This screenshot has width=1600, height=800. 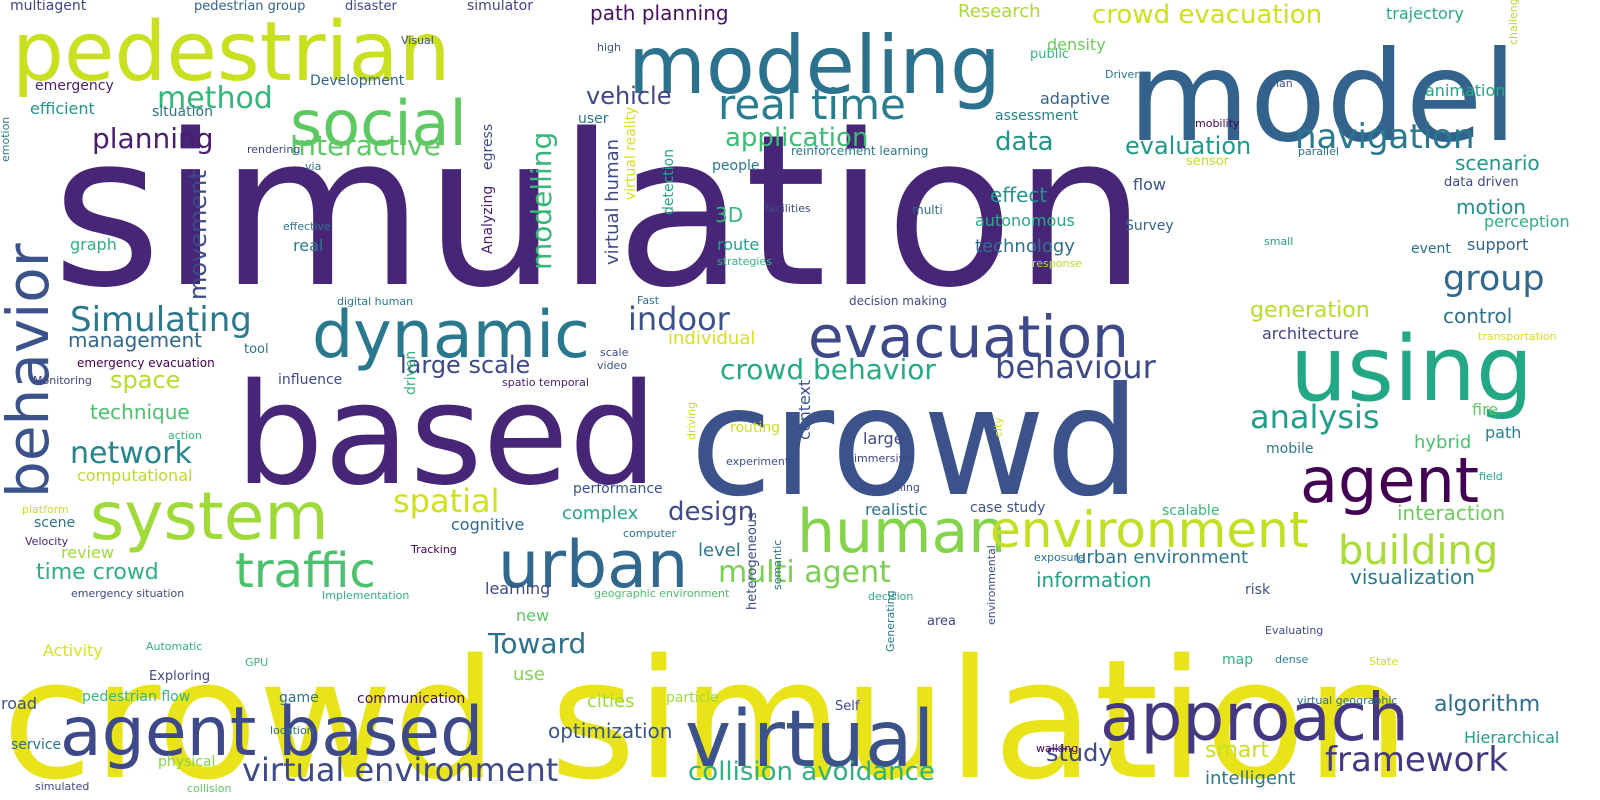 I want to click on word-computer: computer, so click(x=650, y=534).